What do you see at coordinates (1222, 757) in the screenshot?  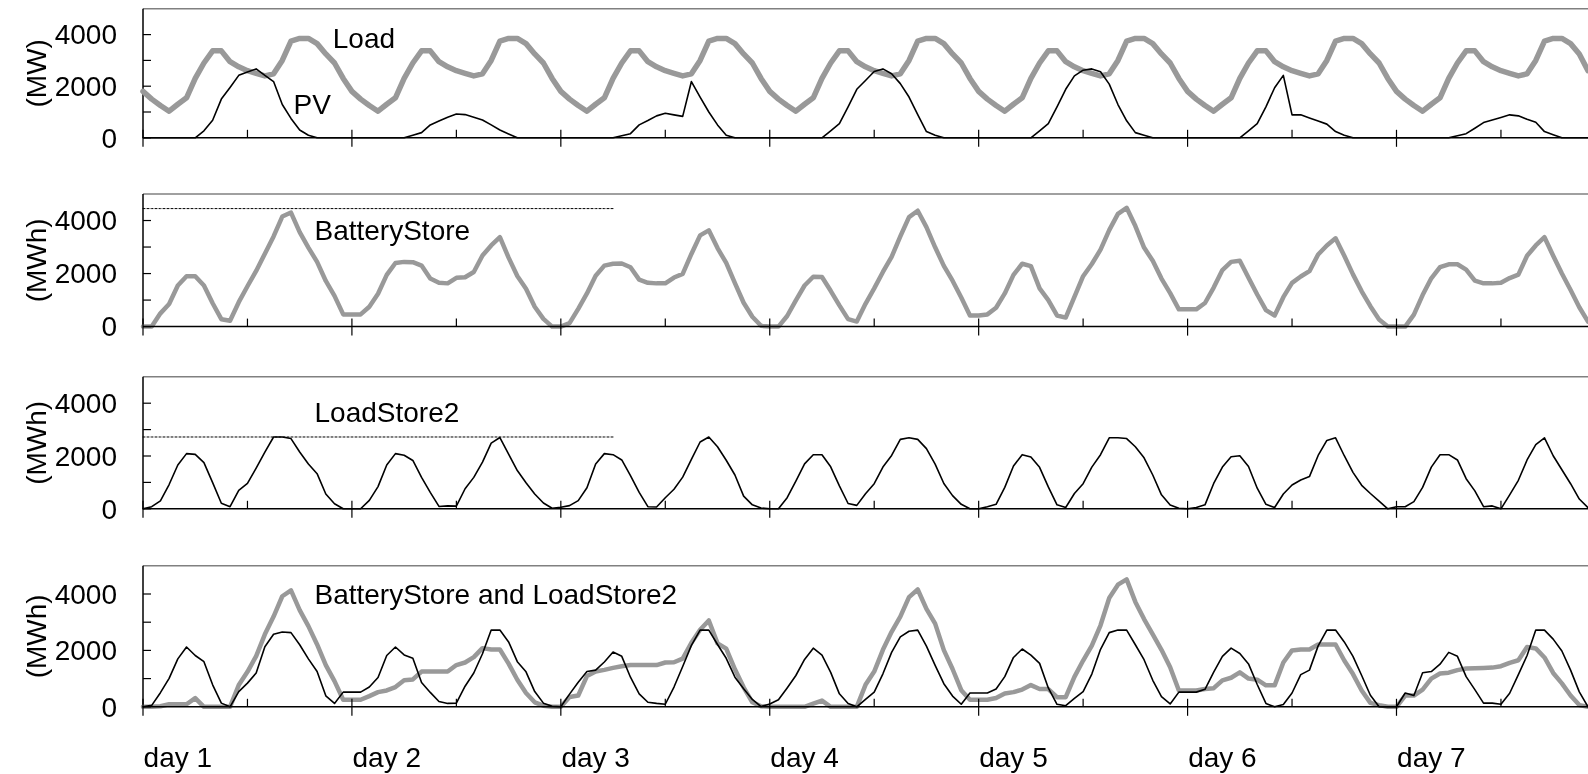 I see `x-tick-label: day 6` at bounding box center [1222, 757].